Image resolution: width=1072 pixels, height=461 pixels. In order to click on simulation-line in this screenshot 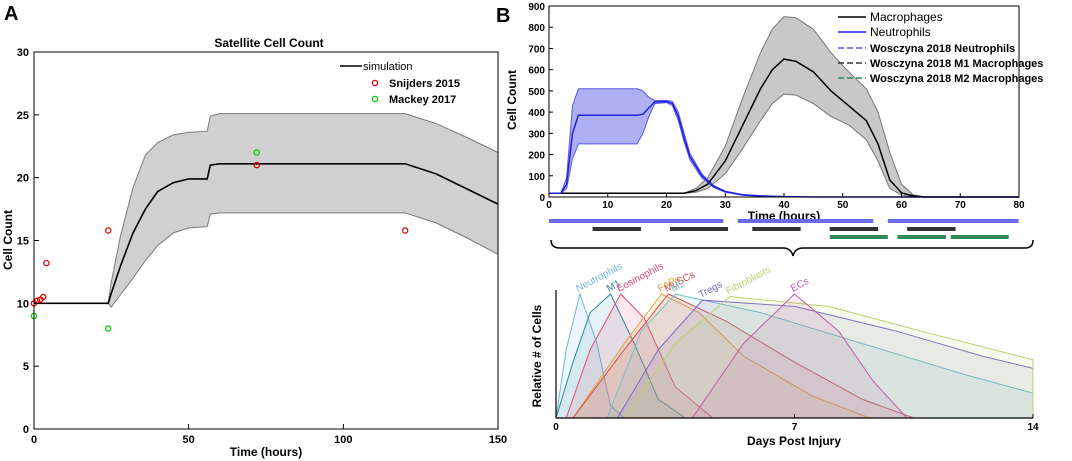, I will do `click(266, 234)`.